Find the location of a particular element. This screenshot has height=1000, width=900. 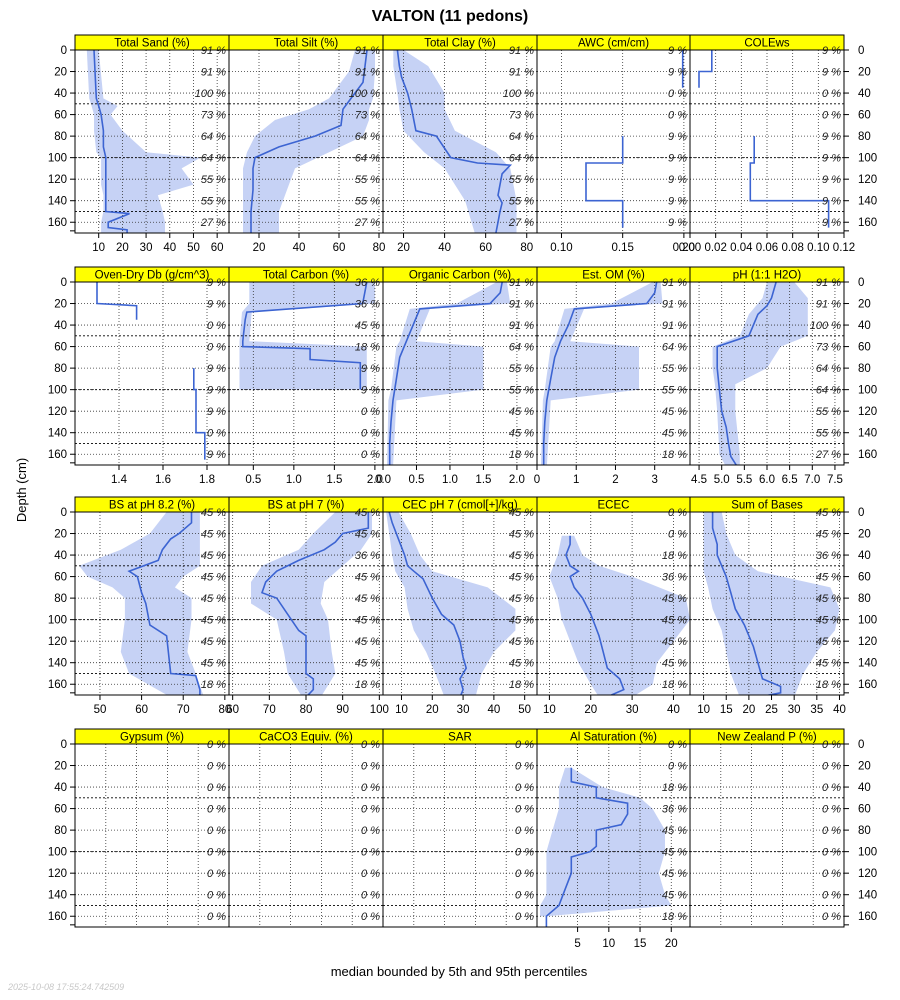

x-tick-label: 40 is located at coordinates (299, 248).